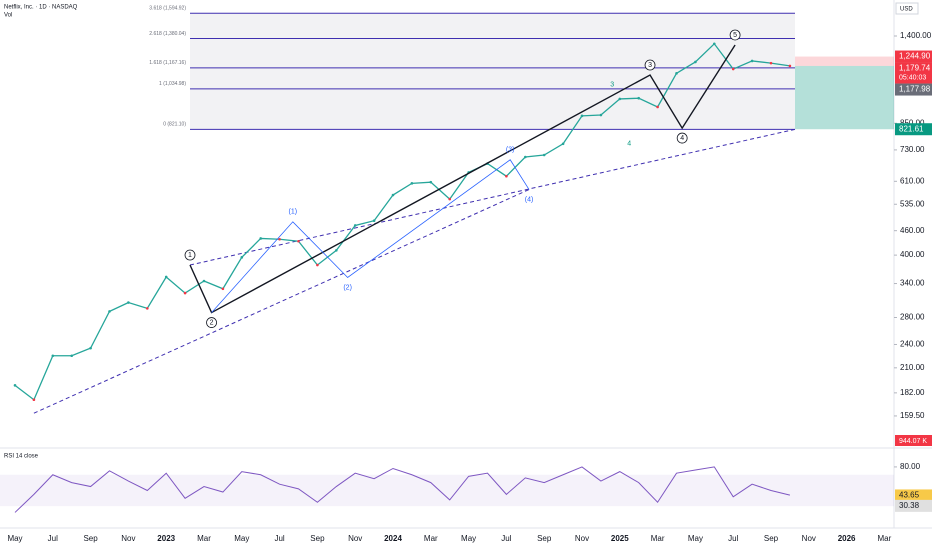  I want to click on y-tick-label: 159.50, so click(912, 415).